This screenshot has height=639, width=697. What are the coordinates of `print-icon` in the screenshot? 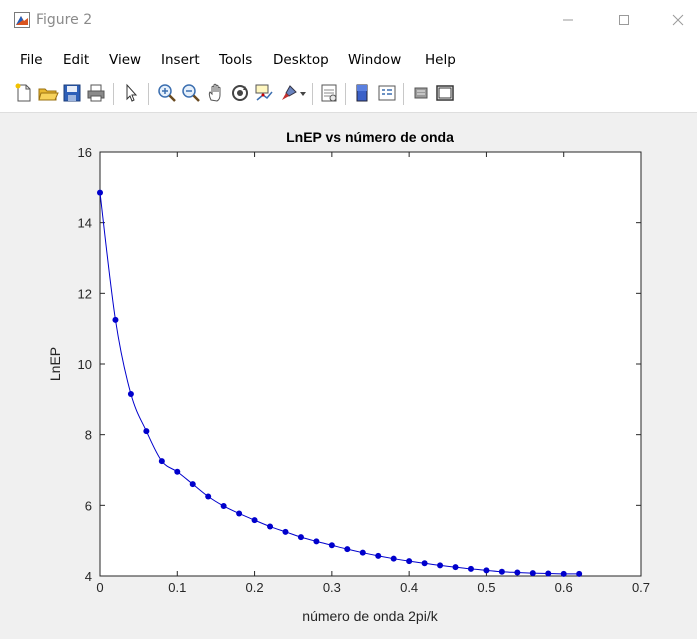 It's located at (96, 93).